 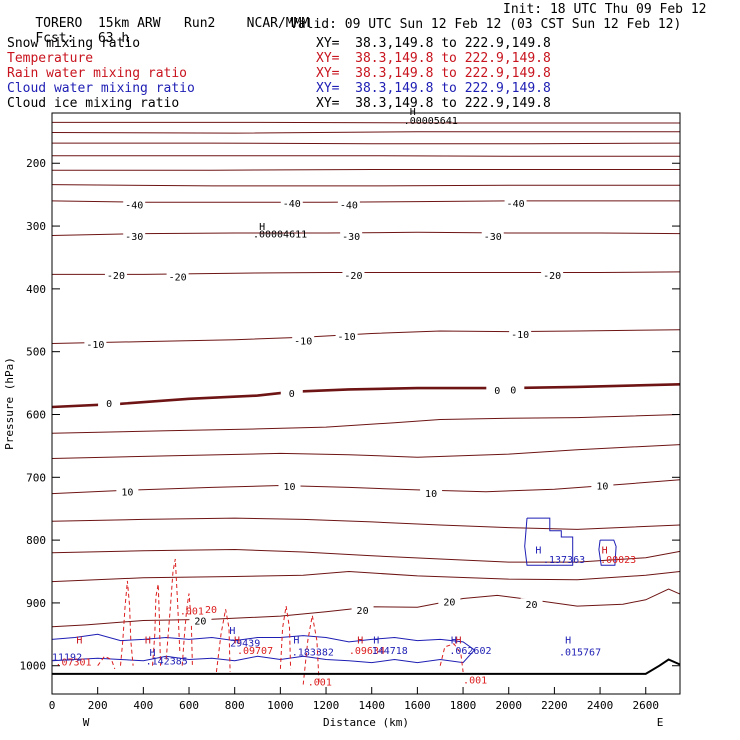 I want to click on x-tick-label: 2400, so click(x=600, y=705).